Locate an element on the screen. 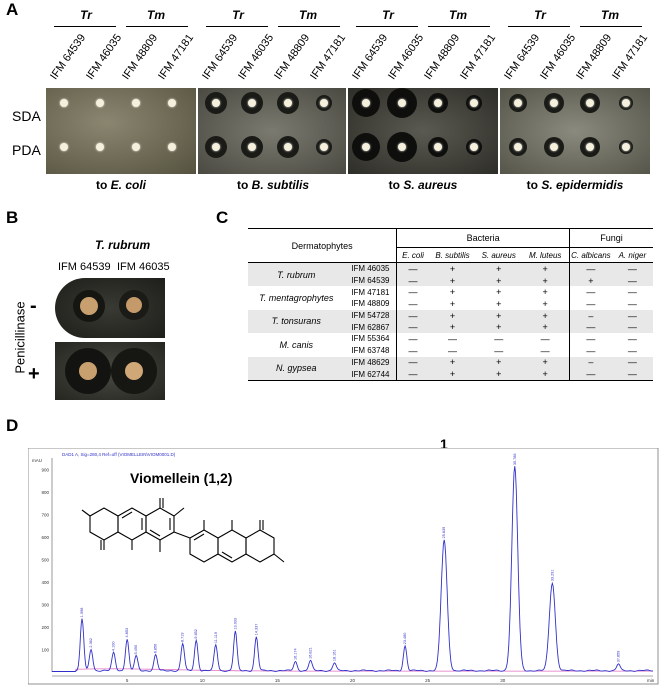 This screenshot has height=689, width=662. panel-b-letter: B is located at coordinates (12, 217).